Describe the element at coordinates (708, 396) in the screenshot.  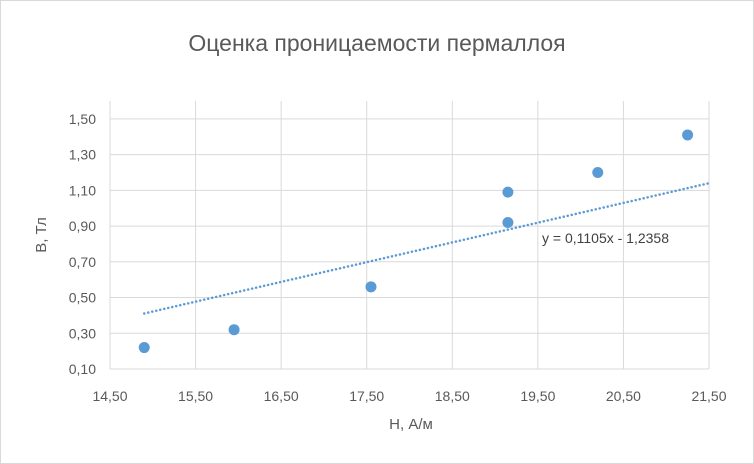
I see `x-tick-label: 21,50` at that location.